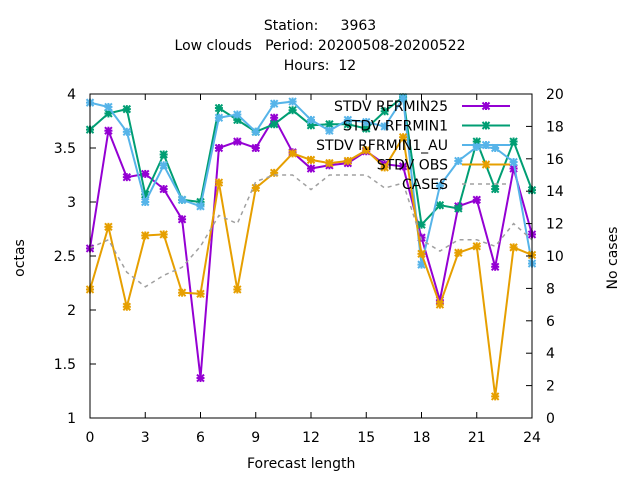  What do you see at coordinates (65, 149) in the screenshot?
I see `y-tick-label-5: 3.5` at bounding box center [65, 149].